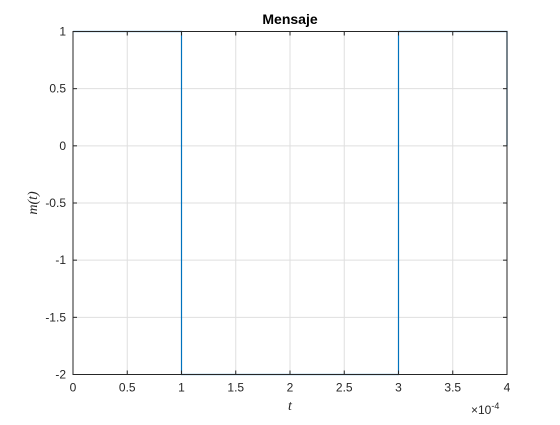 This screenshot has height=425, width=560. I want to click on x-tick-label: 3.5, so click(452, 388).